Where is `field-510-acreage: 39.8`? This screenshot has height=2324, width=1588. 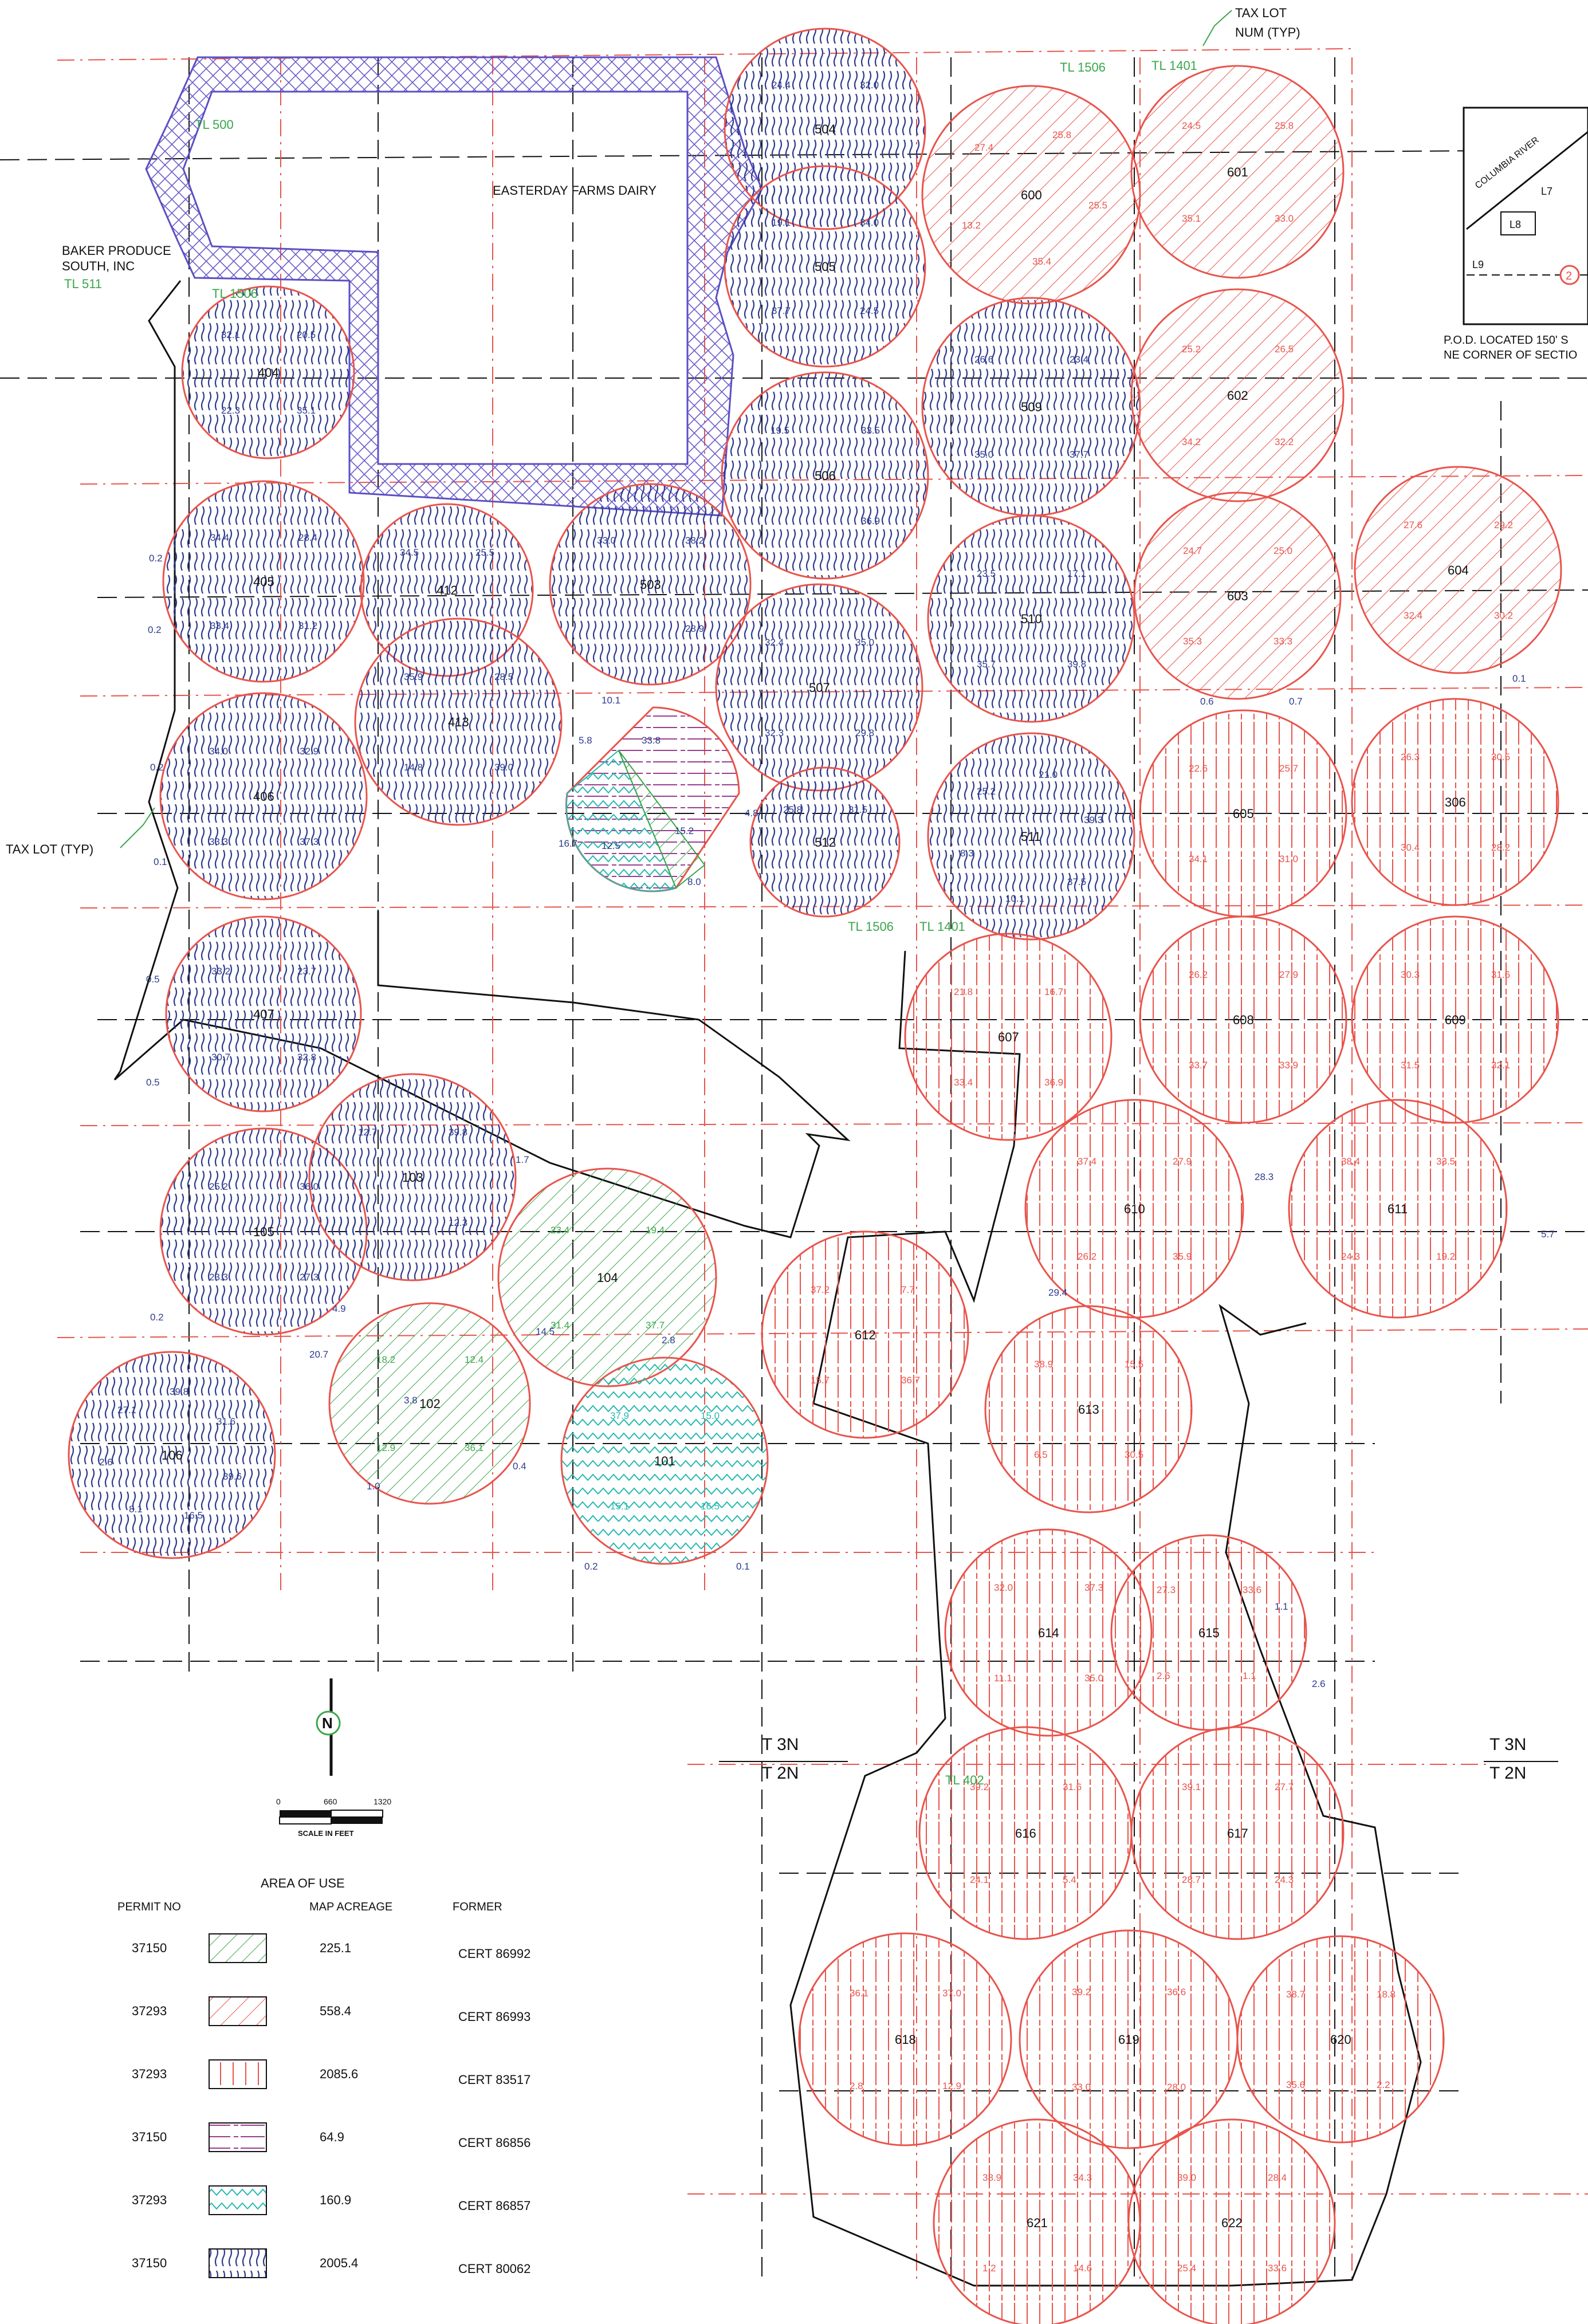
field-510-acreage: 39.8 is located at coordinates (1076, 665).